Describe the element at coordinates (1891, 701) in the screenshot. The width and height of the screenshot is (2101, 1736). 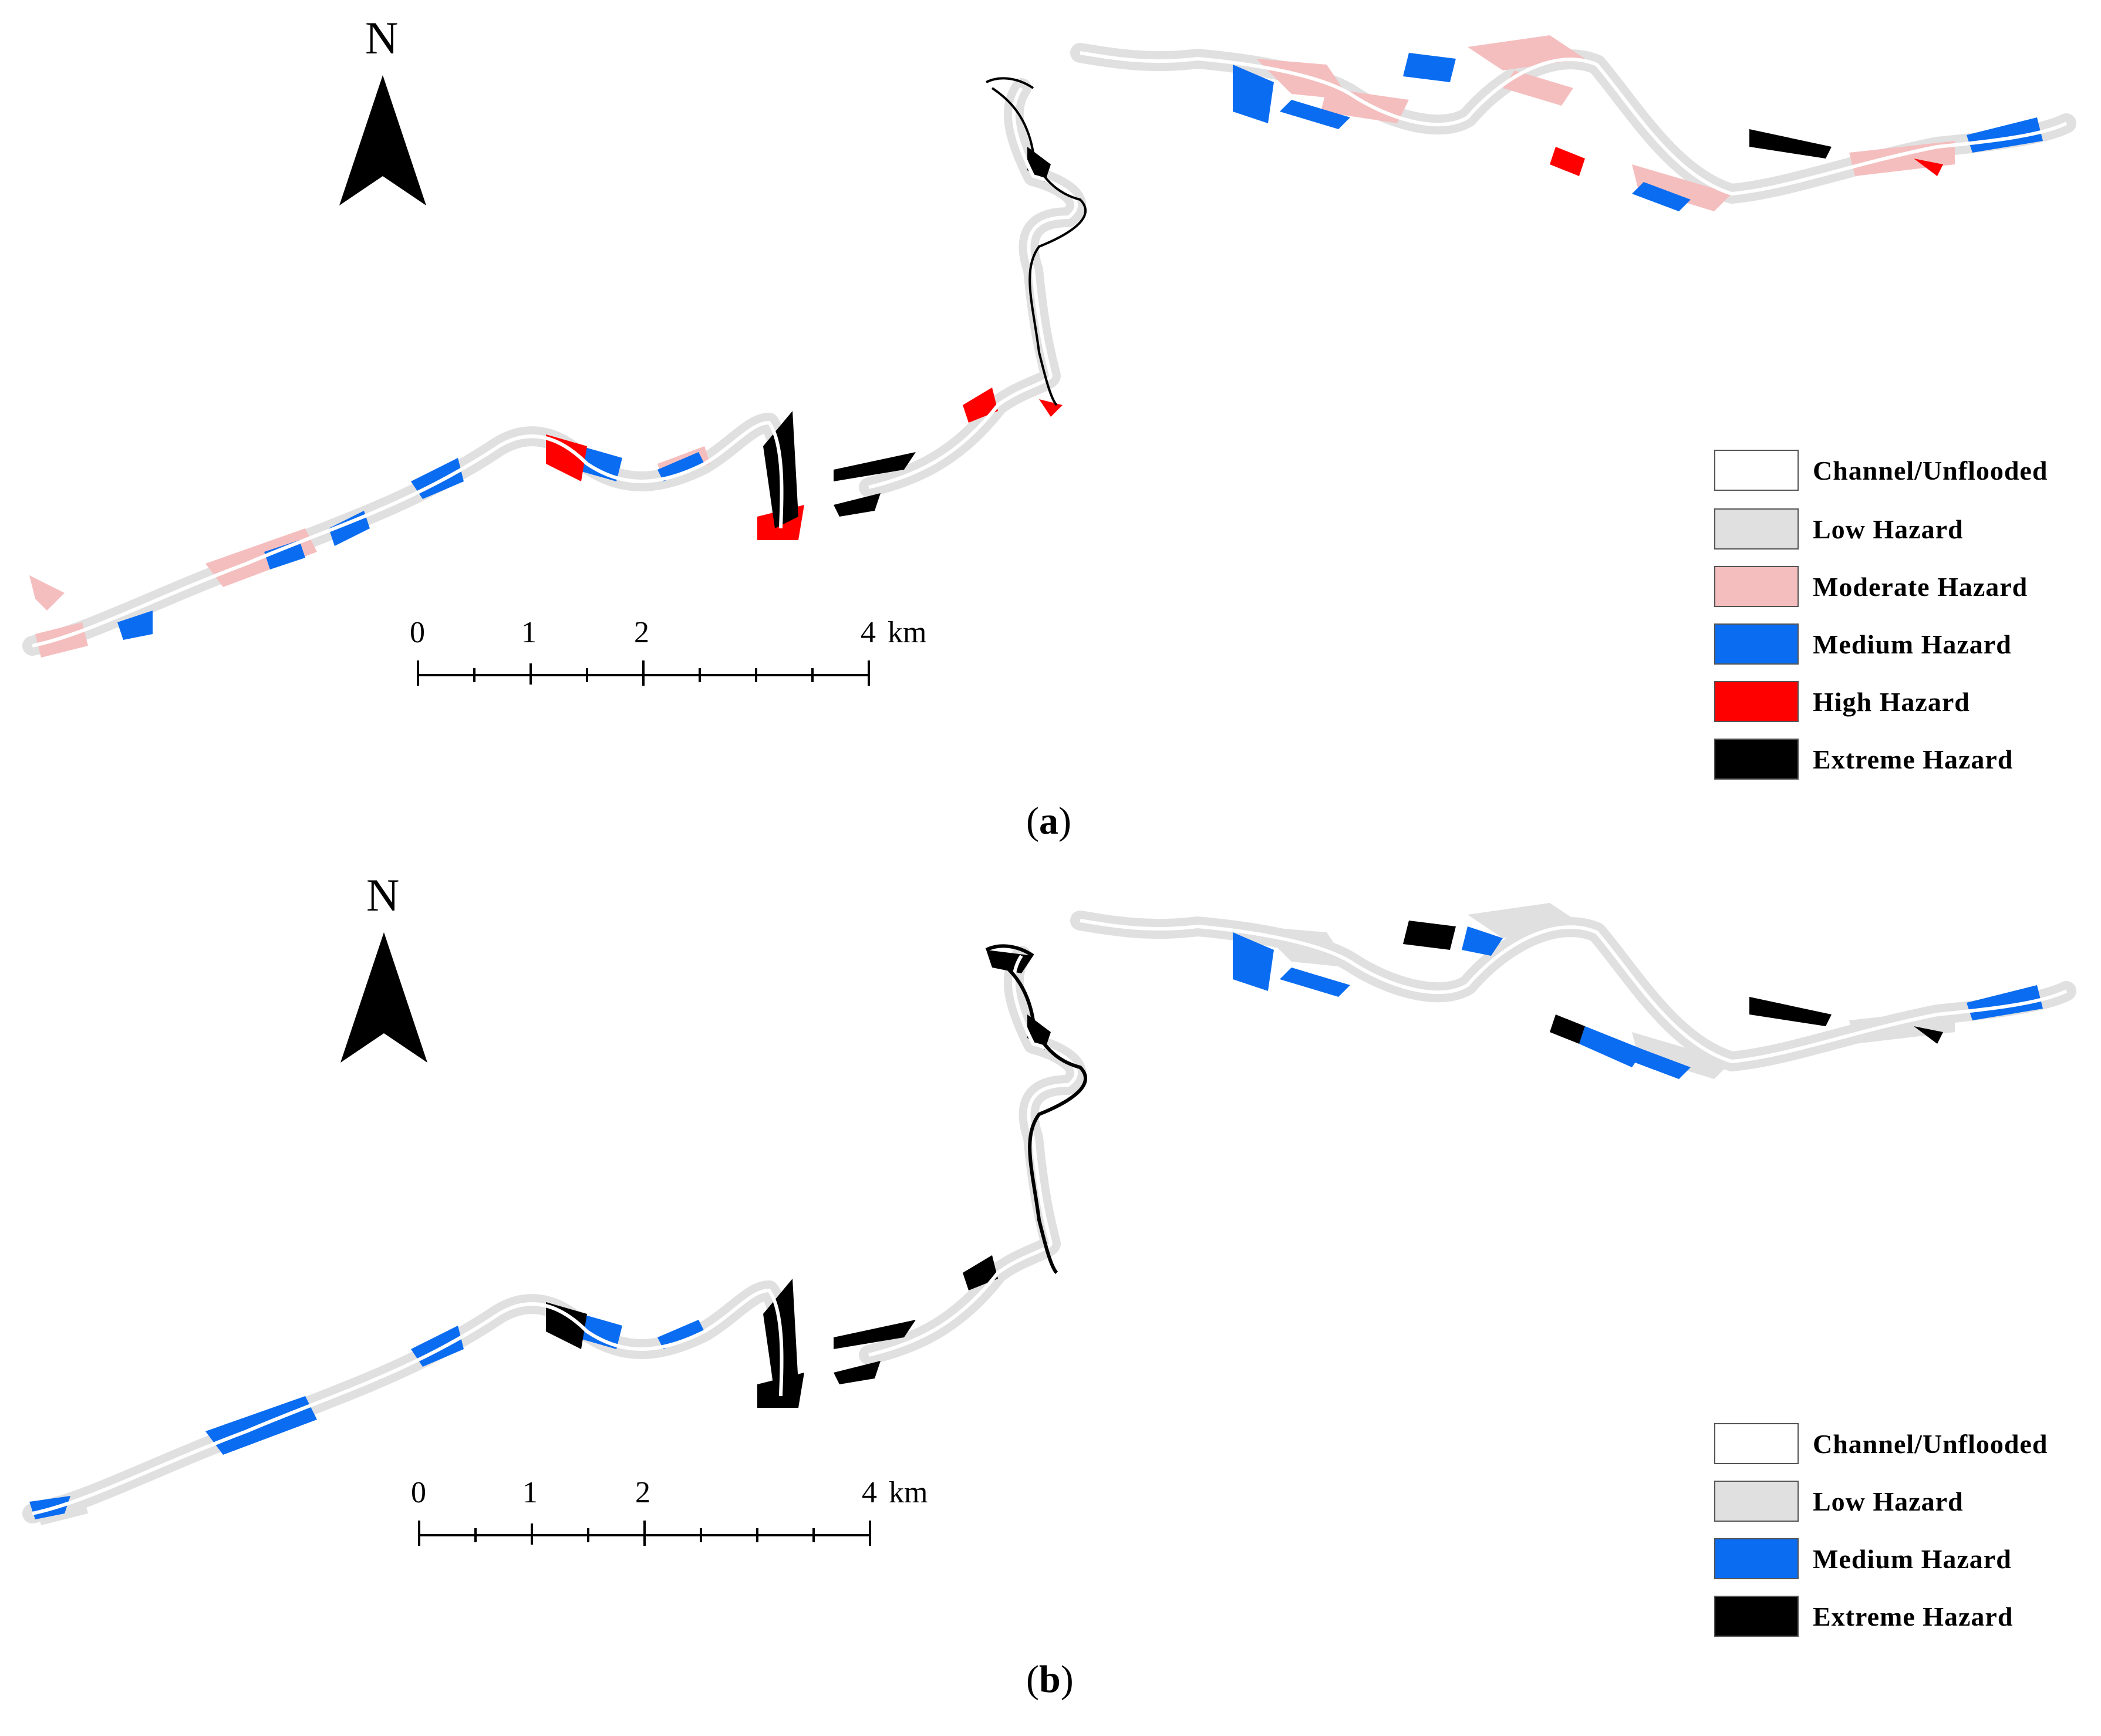
I see `legend-label: High Hazard` at that location.